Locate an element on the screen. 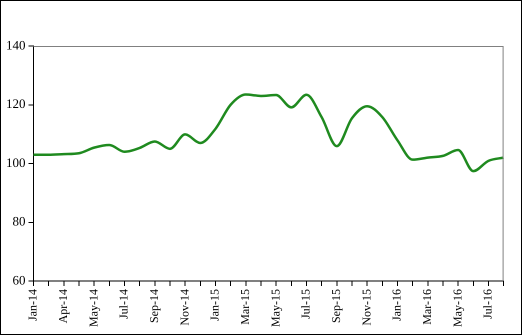  x-tick-label: Jul-14 is located at coordinates (123, 304).